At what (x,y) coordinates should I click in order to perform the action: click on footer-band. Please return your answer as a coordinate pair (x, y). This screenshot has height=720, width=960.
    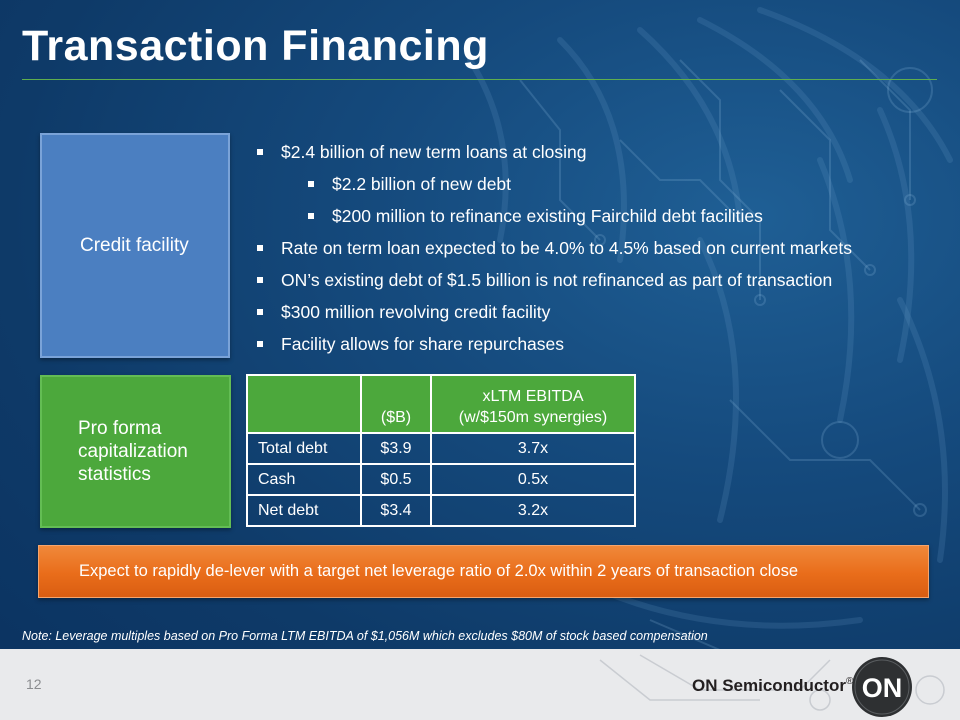
    Looking at the image, I should click on (480, 684).